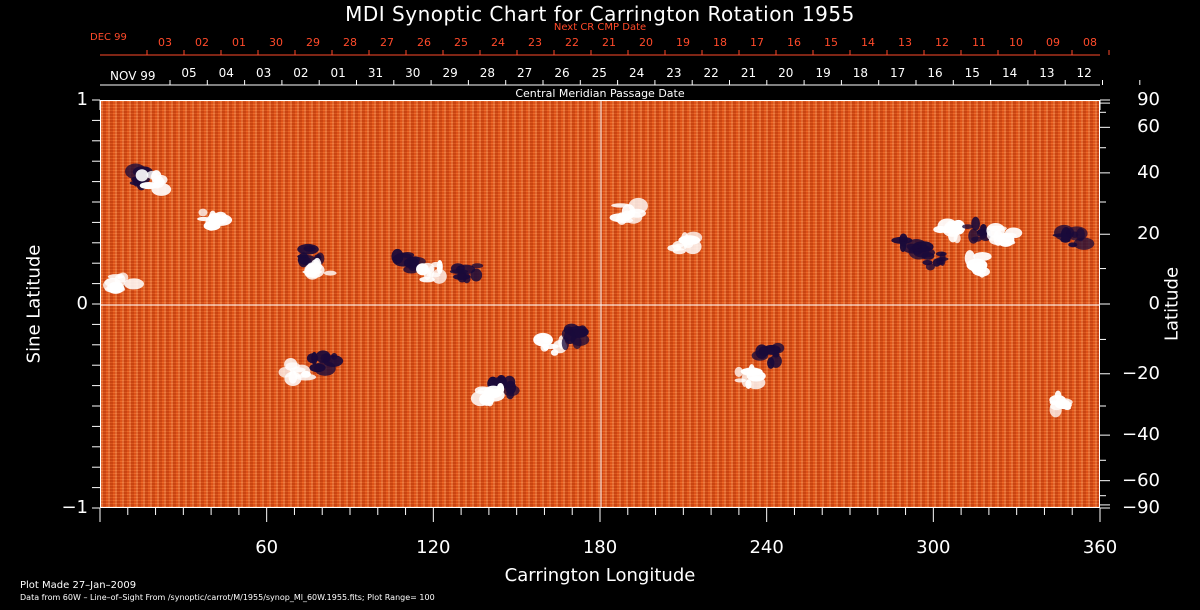 The width and height of the screenshot is (1200, 610). I want to click on next-cr-day: 10, so click(1016, 42).